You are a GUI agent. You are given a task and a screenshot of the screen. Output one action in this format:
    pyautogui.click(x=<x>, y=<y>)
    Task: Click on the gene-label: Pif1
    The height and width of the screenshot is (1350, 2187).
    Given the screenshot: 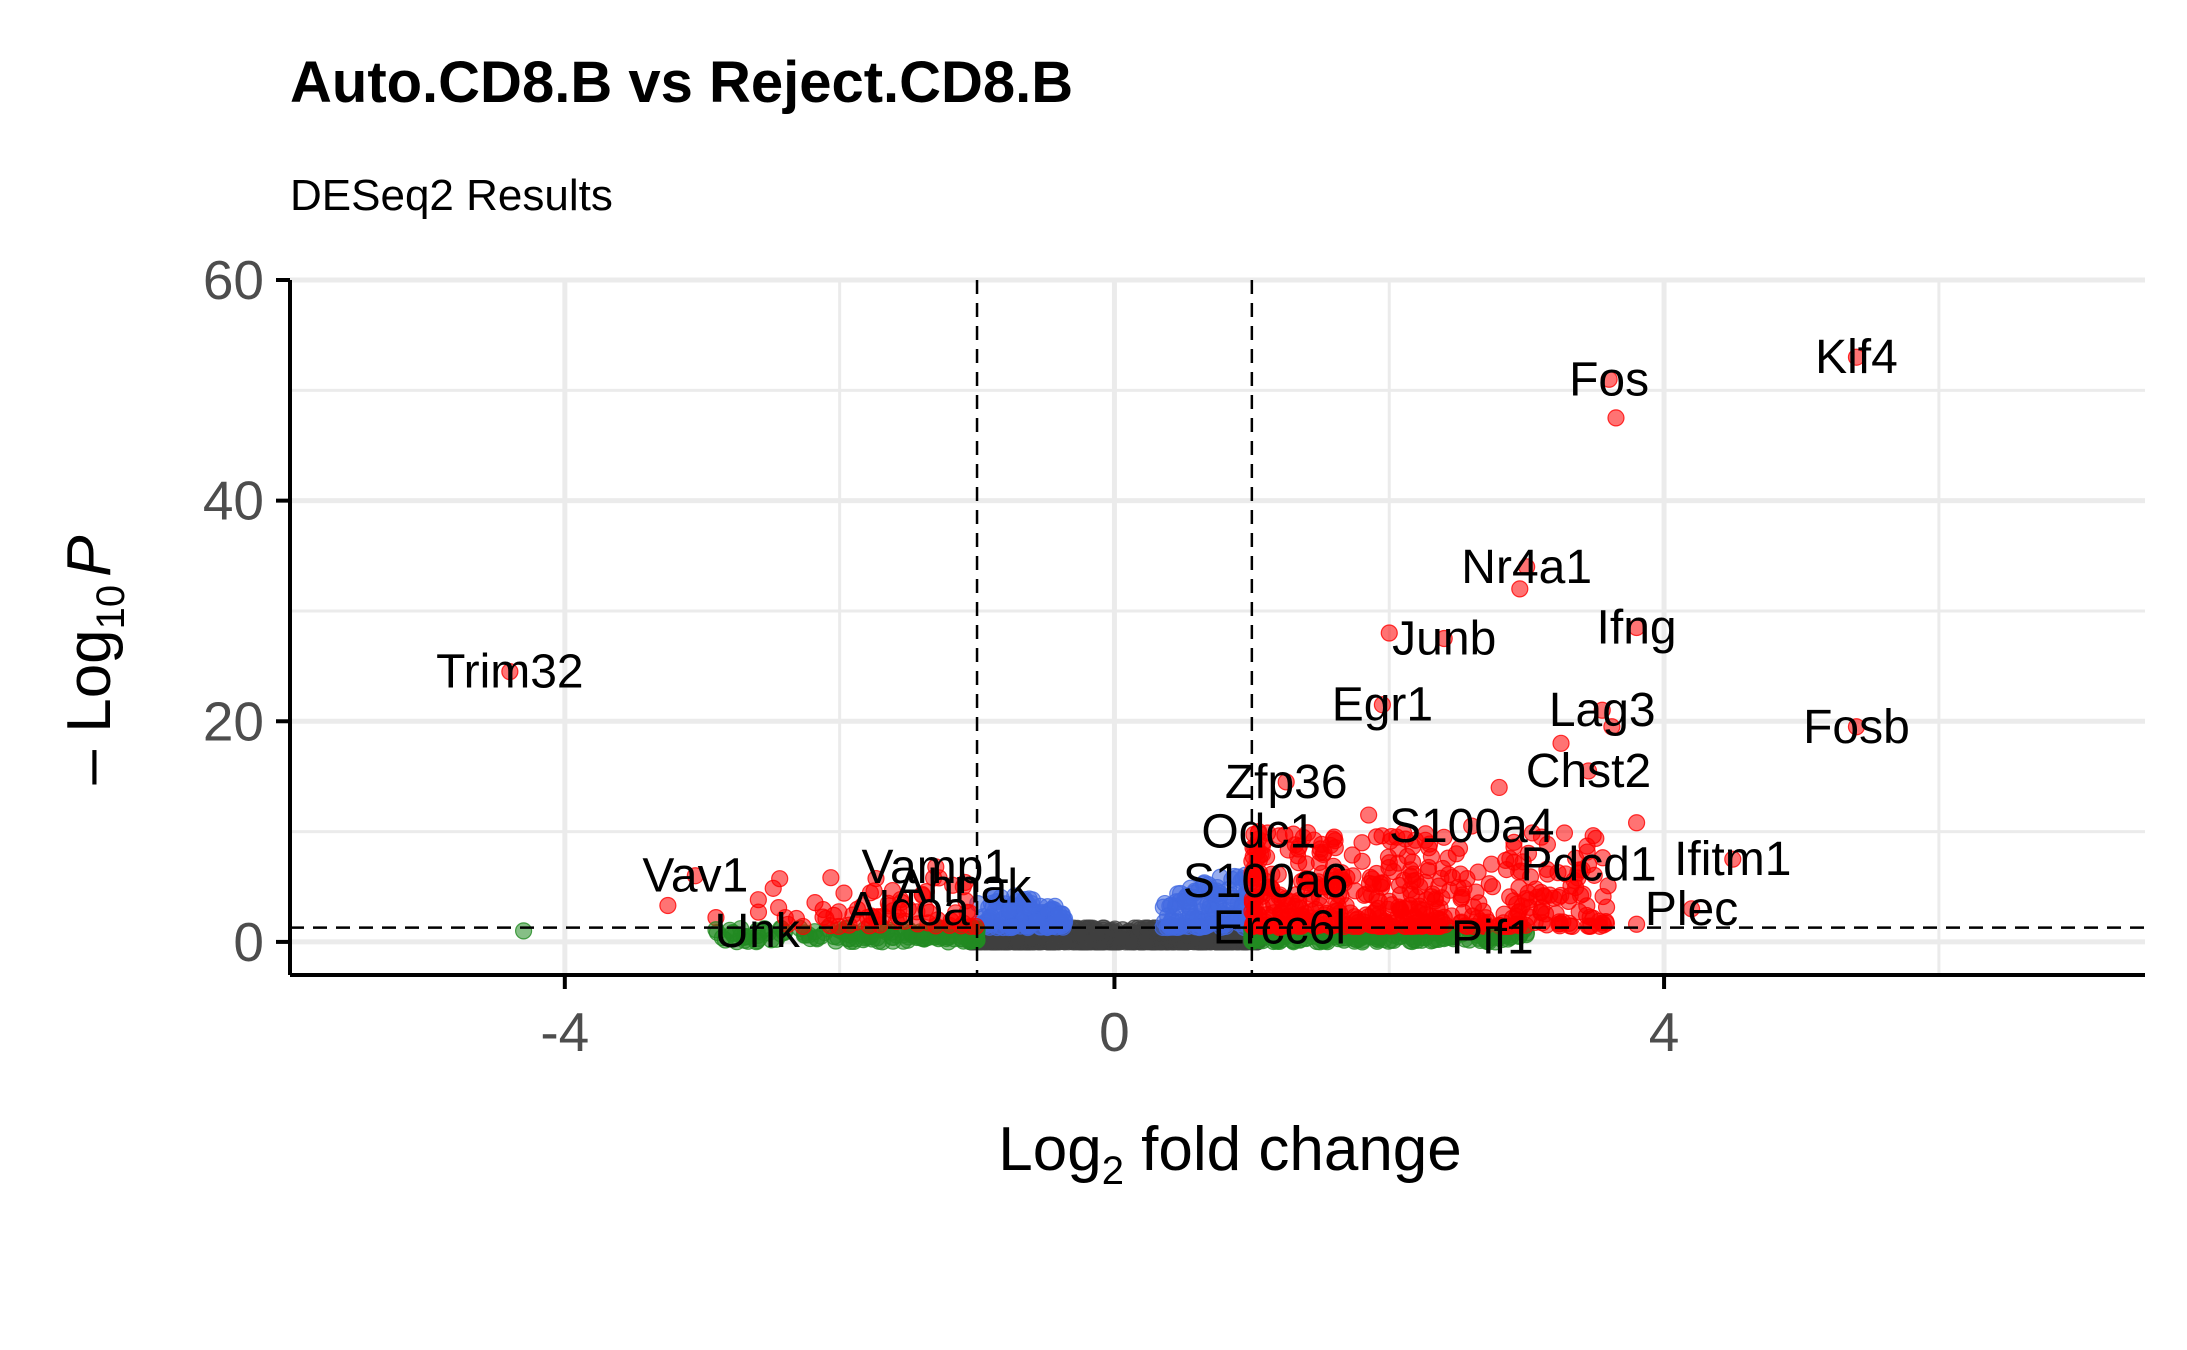 What is the action you would take?
    pyautogui.click(x=1492, y=937)
    